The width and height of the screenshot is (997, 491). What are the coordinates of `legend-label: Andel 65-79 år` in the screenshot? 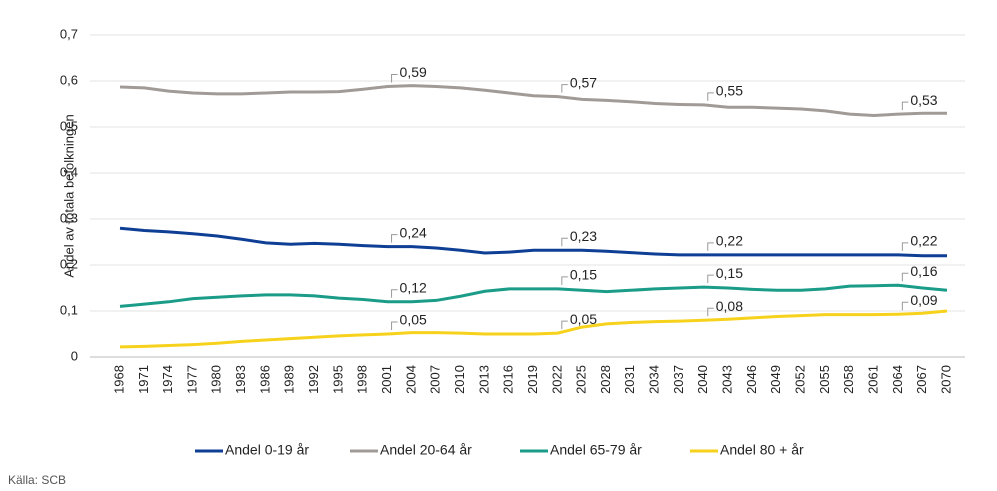 It's located at (596, 450).